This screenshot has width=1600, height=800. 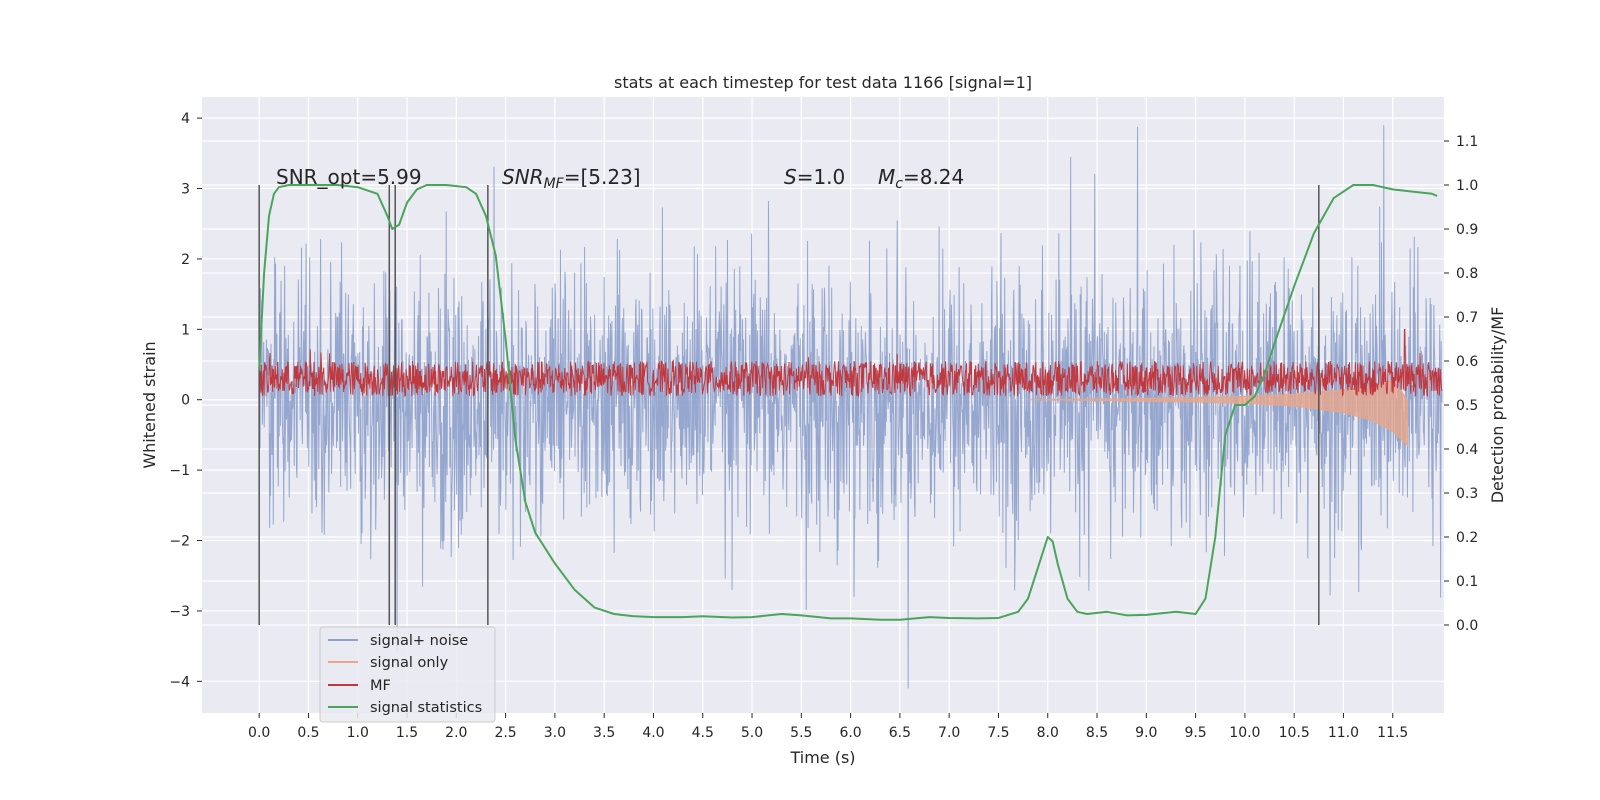 I want to click on x-tick-label-22: 11.0, so click(x=1343, y=733).